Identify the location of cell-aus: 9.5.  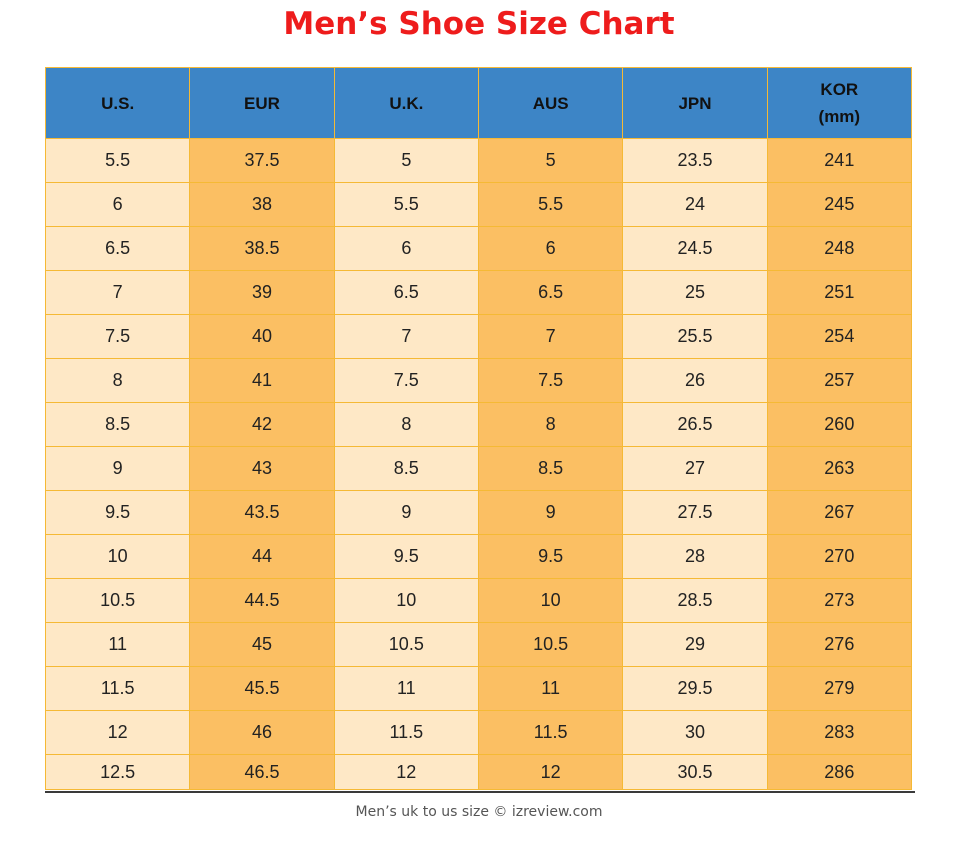
(550, 556).